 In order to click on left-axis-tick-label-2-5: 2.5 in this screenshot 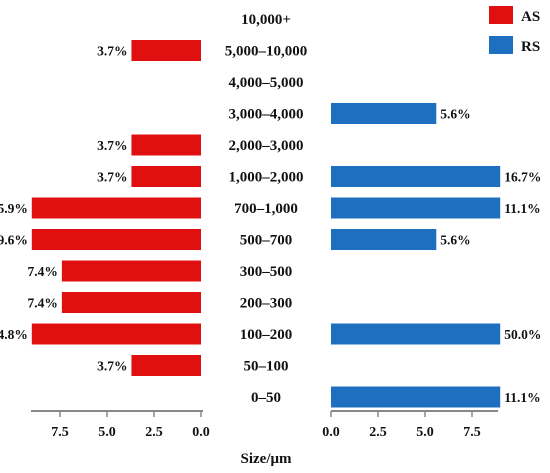, I will do `click(154, 432)`.